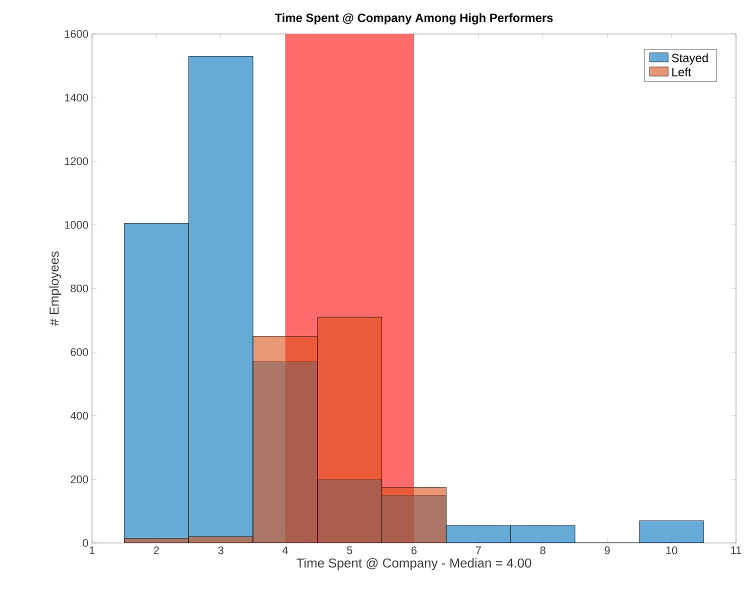  What do you see at coordinates (607, 550) in the screenshot?
I see `x-tick-label: 9` at bounding box center [607, 550].